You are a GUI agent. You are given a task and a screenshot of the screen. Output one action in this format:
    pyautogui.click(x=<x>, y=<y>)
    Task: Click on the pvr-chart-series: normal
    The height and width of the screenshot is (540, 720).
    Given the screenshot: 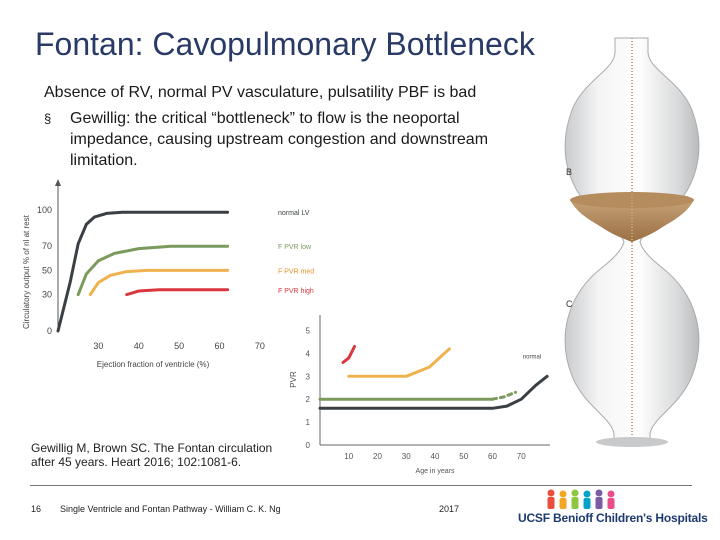 What is the action you would take?
    pyautogui.click(x=433, y=377)
    